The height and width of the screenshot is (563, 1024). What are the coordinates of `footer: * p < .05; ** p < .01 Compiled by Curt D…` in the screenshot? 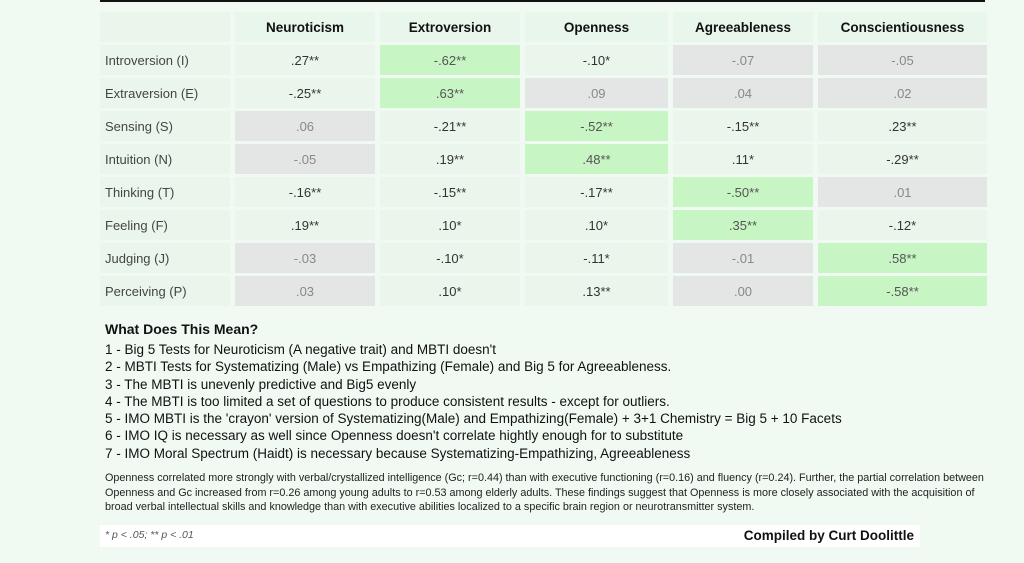 It's located at (510, 536).